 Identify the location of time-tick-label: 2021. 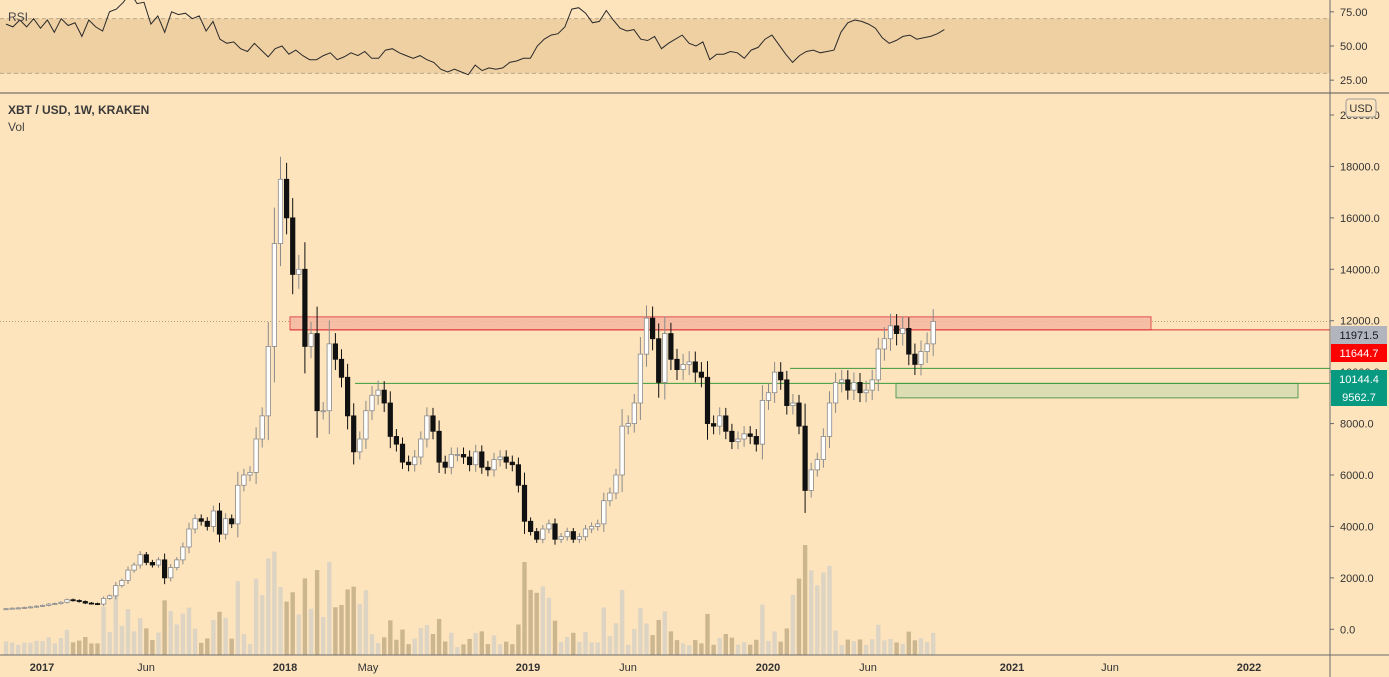
(1012, 668).